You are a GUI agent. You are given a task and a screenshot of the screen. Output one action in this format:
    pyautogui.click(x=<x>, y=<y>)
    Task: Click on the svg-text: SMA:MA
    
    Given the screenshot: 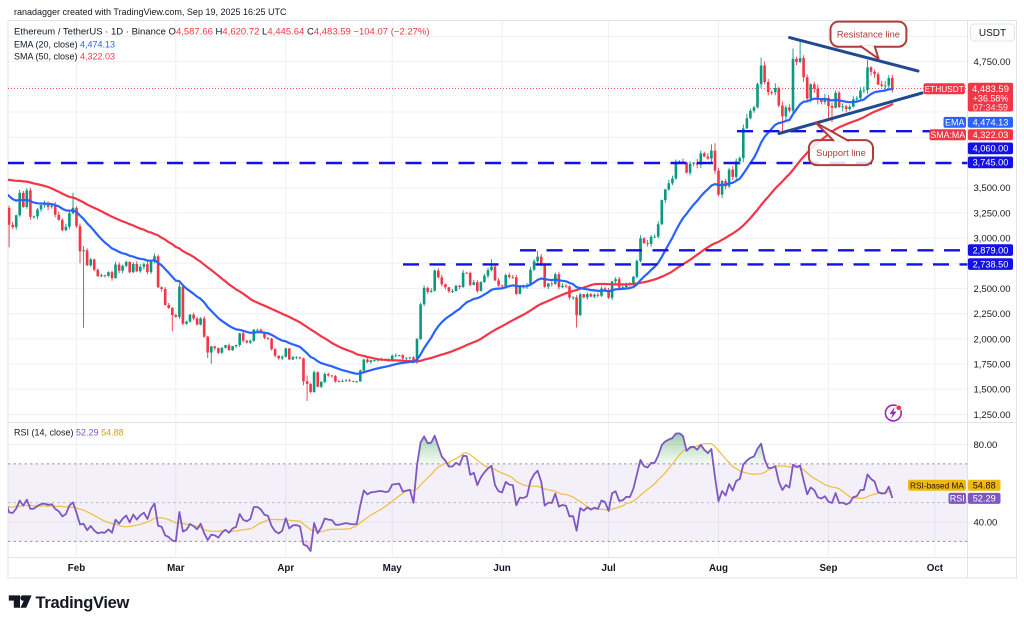 What is the action you would take?
    pyautogui.click(x=947, y=135)
    